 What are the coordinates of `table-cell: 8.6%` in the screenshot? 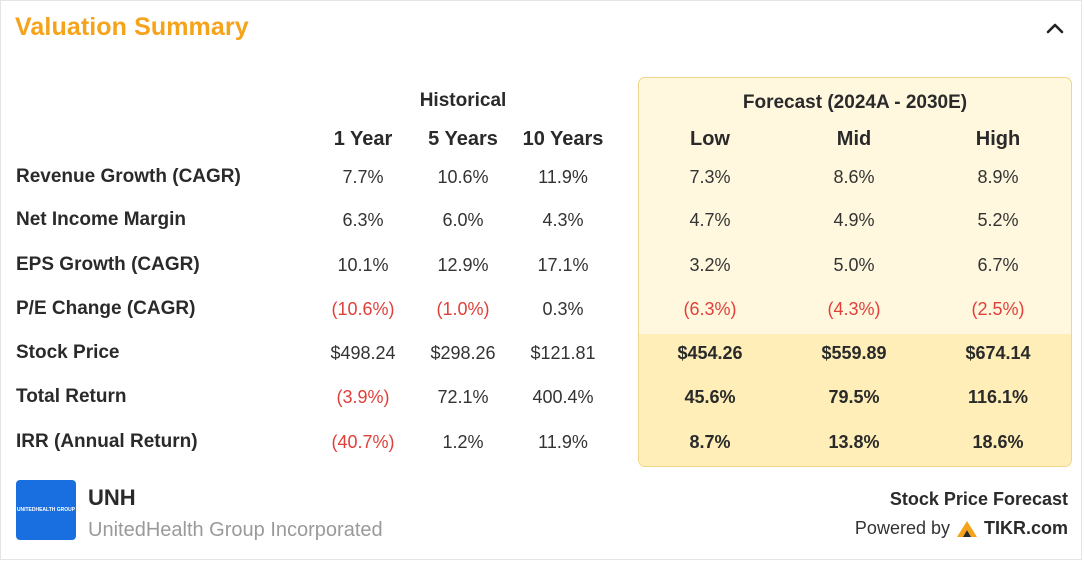 It's located at (854, 177).